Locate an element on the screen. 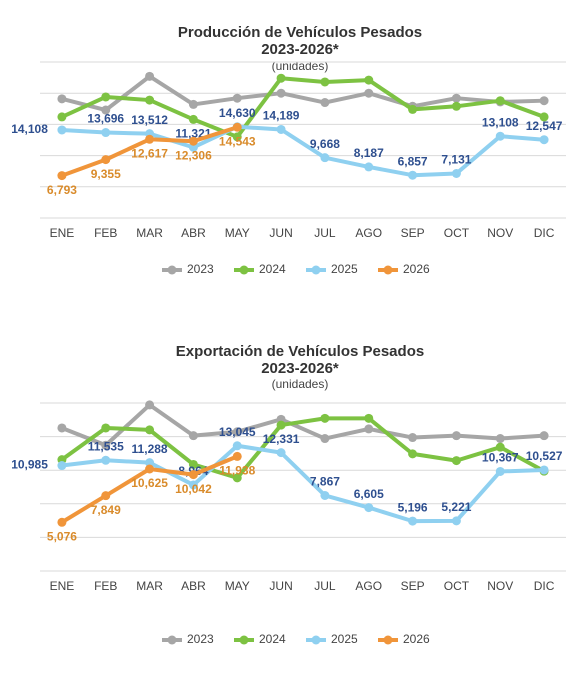 The height and width of the screenshot is (682, 587). legend-label: 2023 is located at coordinates (200, 269).